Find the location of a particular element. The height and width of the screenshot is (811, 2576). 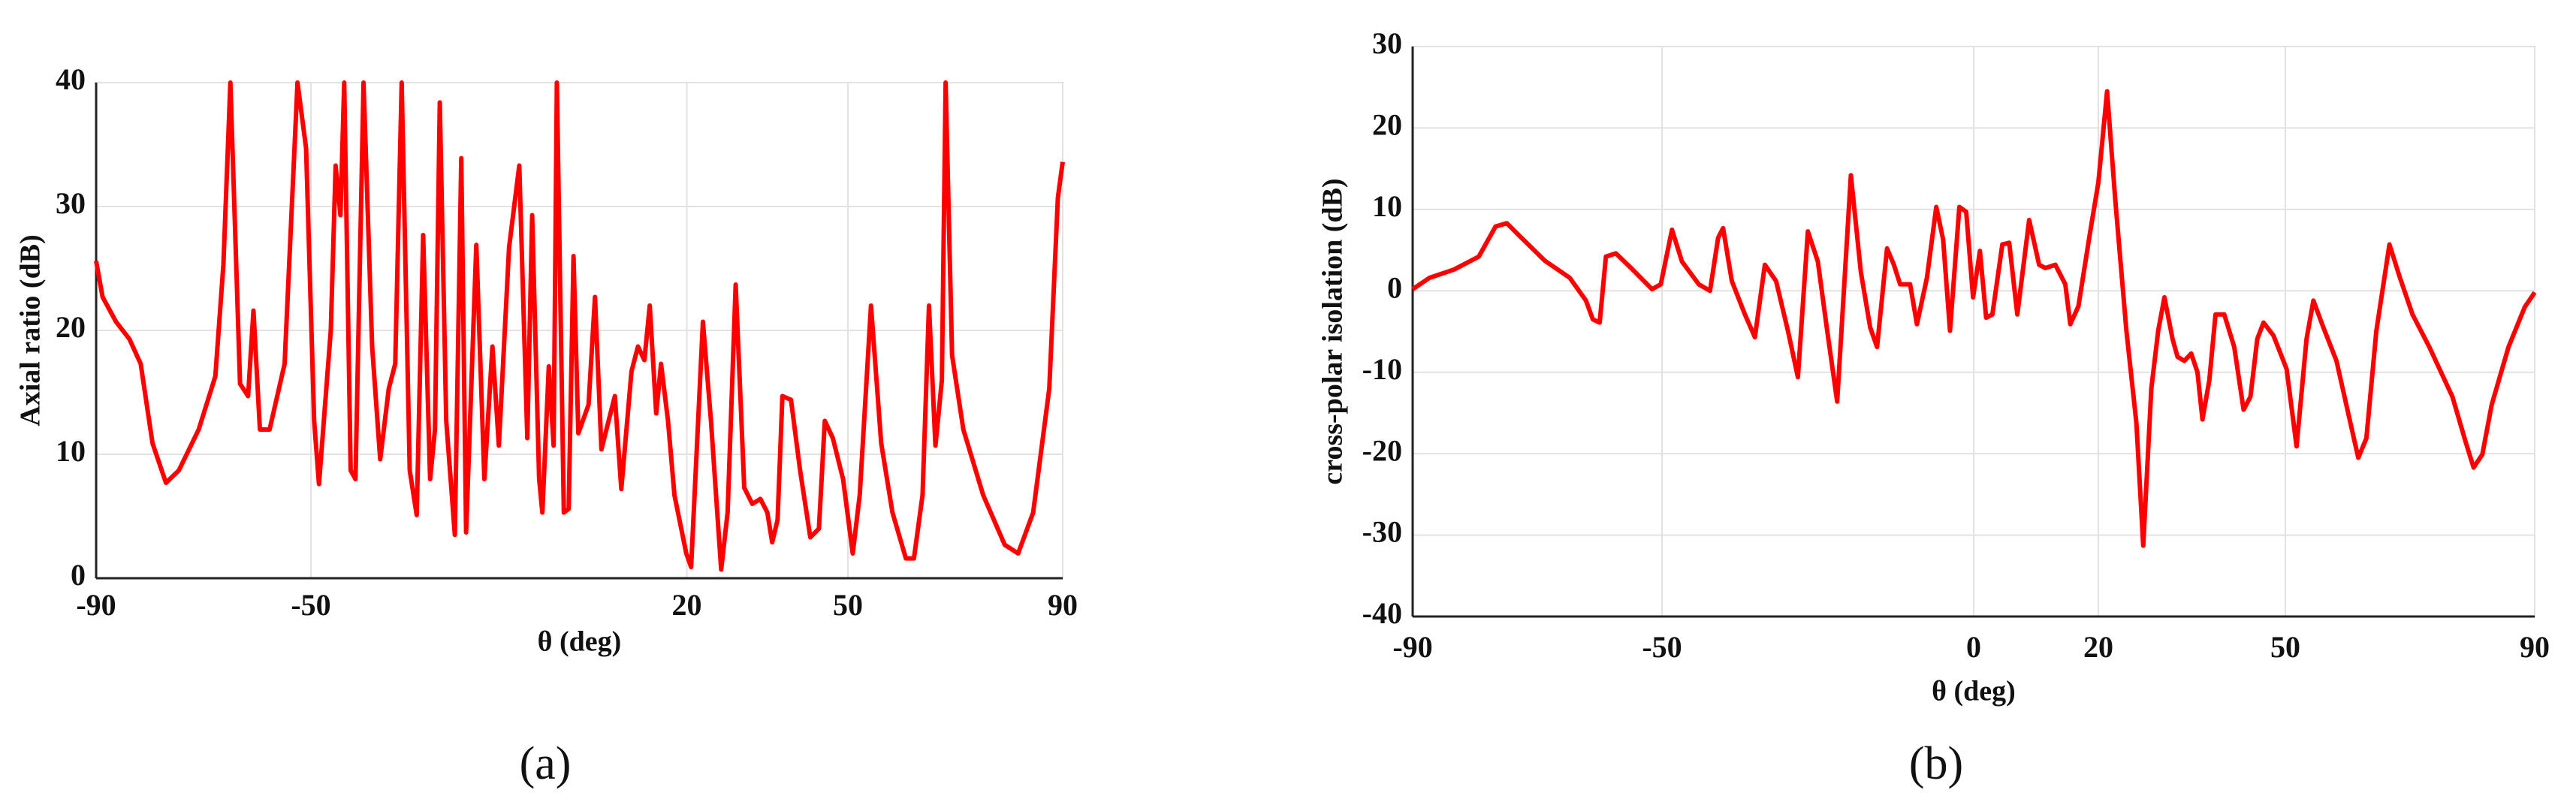

caption: (a) is located at coordinates (546, 763).